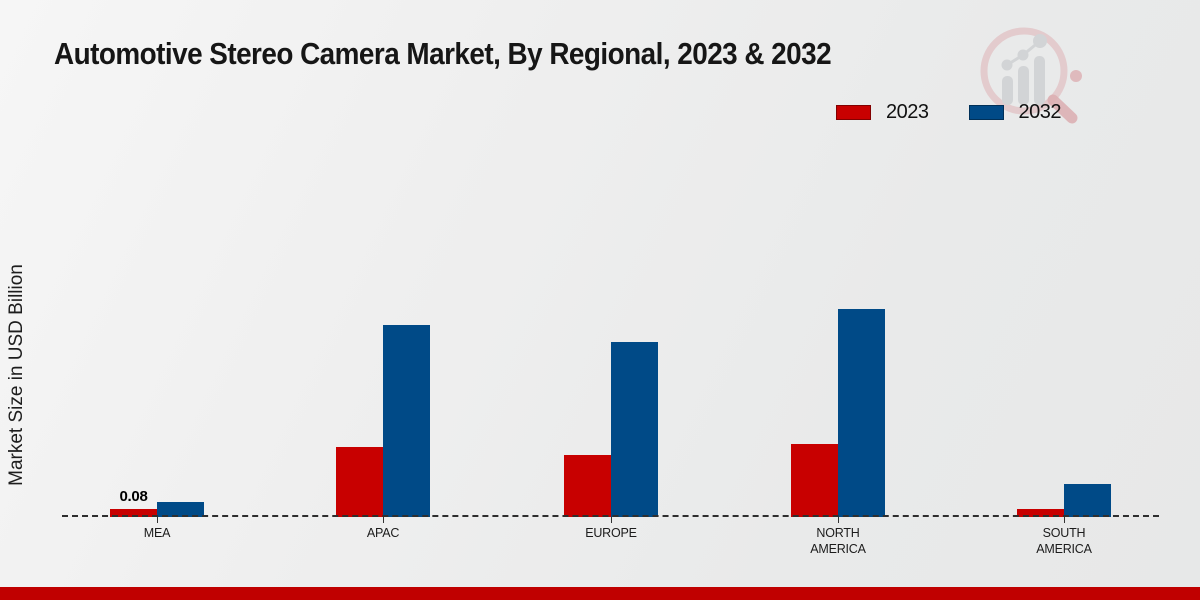  I want to click on legend-swatch-2032, so click(986, 112).